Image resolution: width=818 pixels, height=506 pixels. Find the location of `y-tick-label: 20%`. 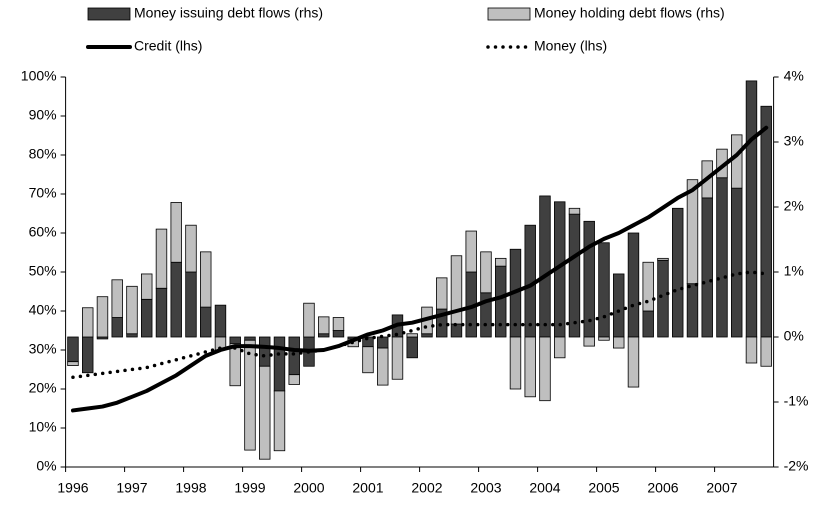

y-tick-label: 20% is located at coordinates (43, 388).